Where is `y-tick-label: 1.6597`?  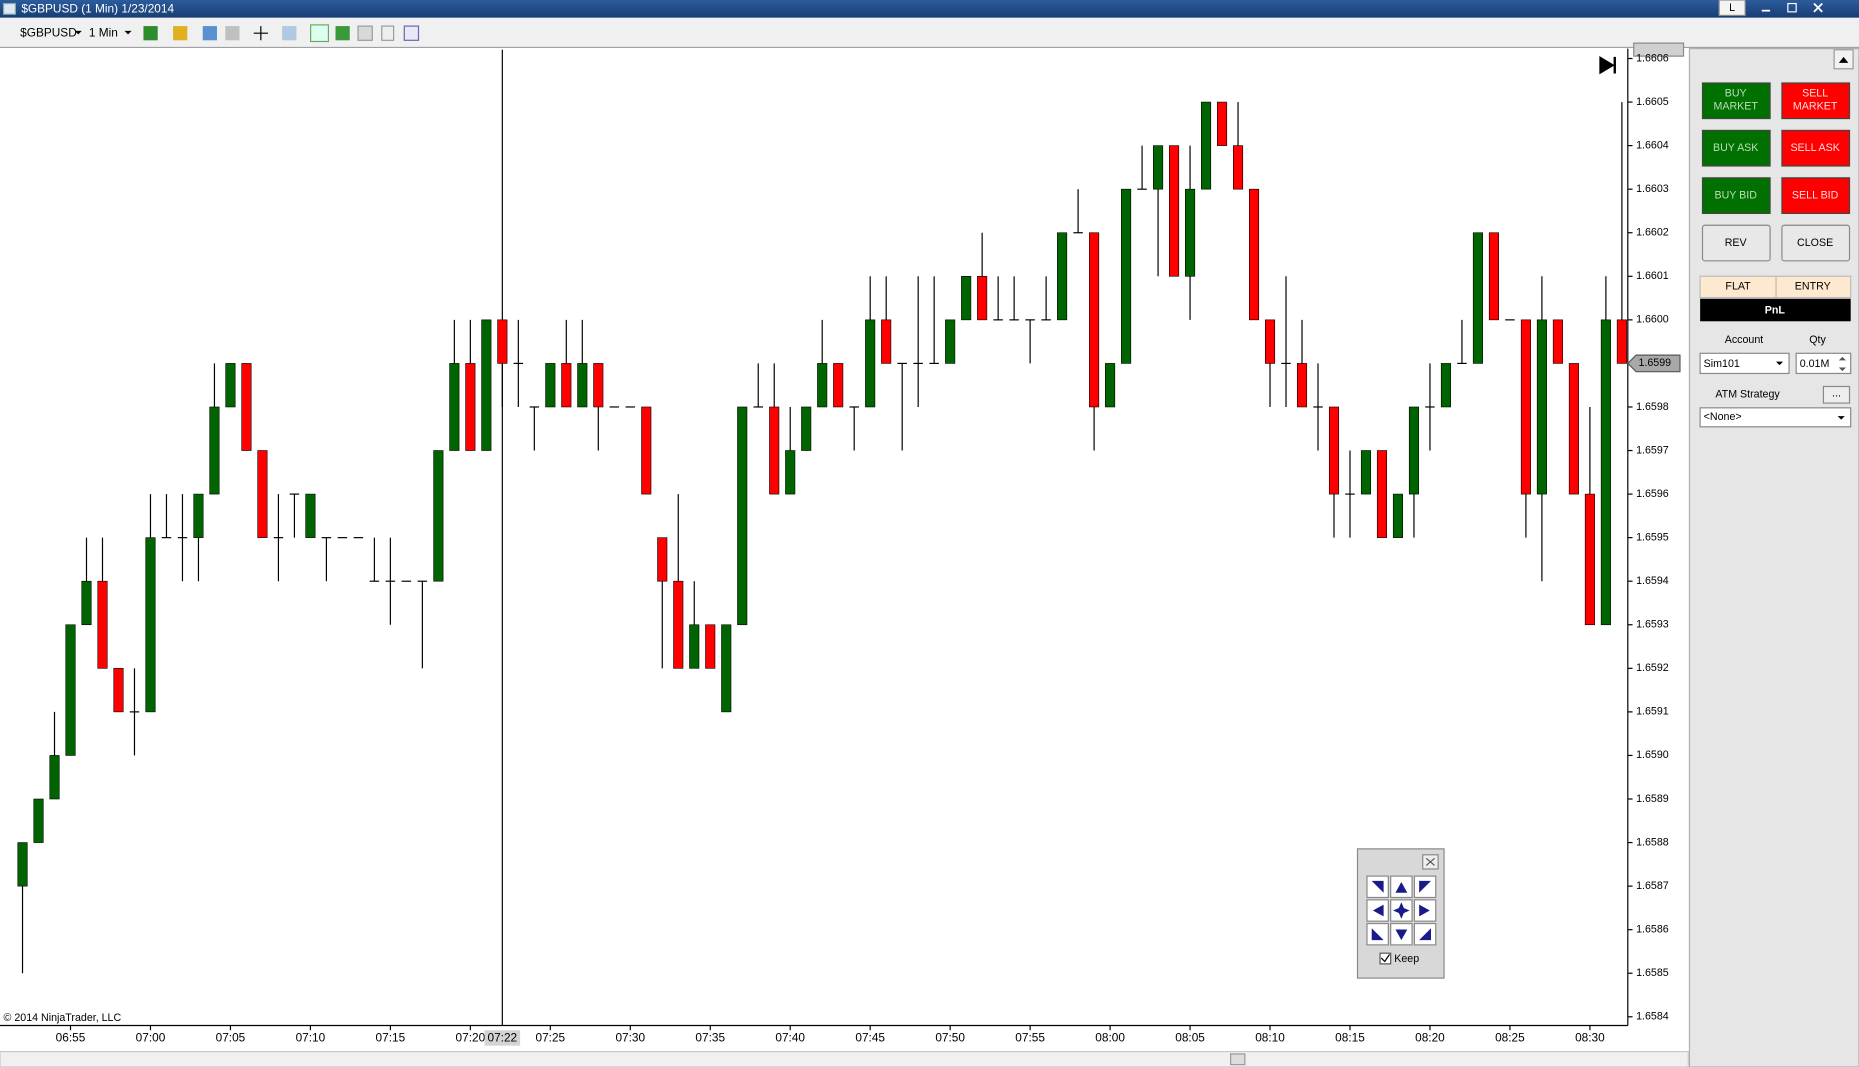
y-tick-label: 1.6597 is located at coordinates (1652, 450).